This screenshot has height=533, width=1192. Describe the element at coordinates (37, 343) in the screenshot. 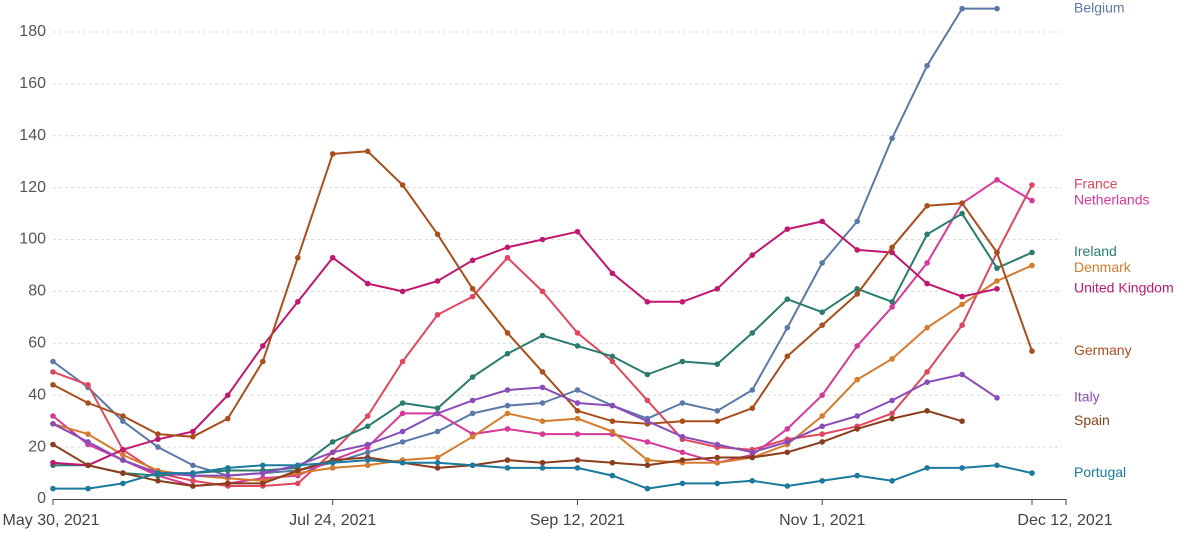

I see `y-tick-label-60: 60` at that location.